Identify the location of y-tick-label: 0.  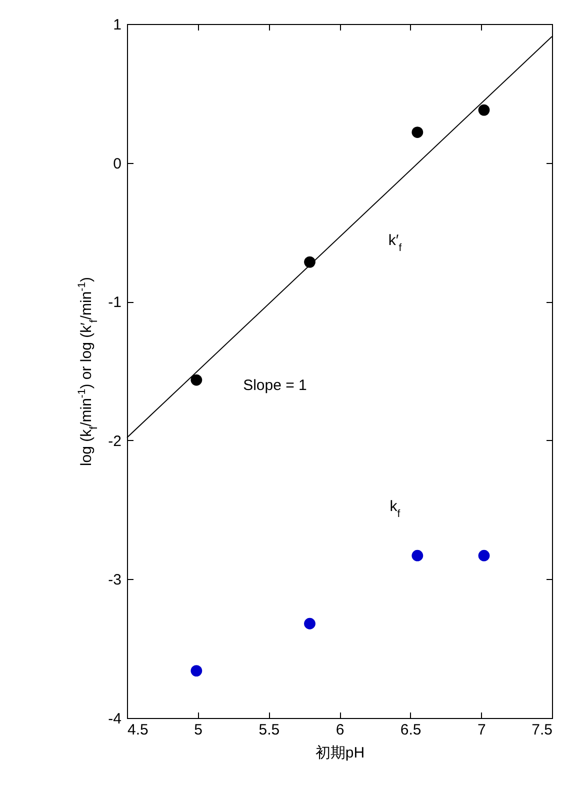
(117, 163).